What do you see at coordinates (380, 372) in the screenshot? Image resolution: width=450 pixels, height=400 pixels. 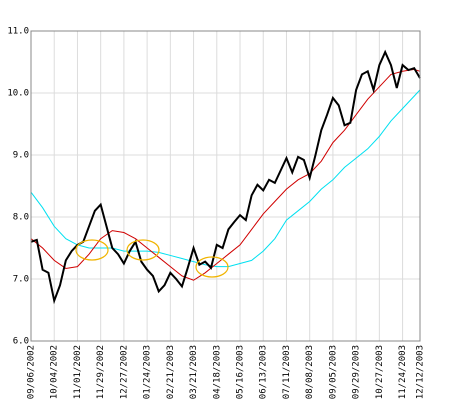 I see `x-tick-label: 10/27/2003` at bounding box center [380, 372].